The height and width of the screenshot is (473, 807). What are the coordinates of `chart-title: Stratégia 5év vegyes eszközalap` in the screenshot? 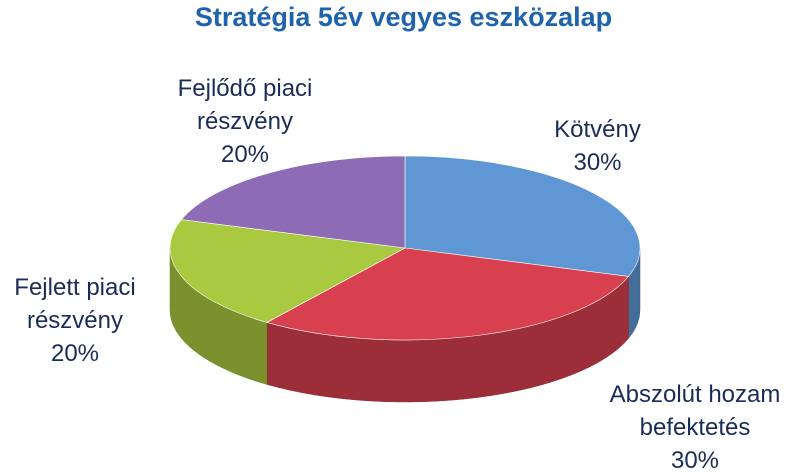 It's located at (403, 17).